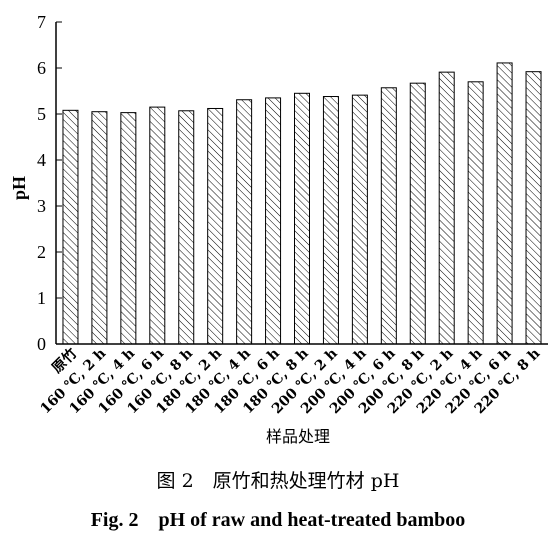  Describe the element at coordinates (298, 436) in the screenshot. I see `x-axis-label: 样品处理` at that location.